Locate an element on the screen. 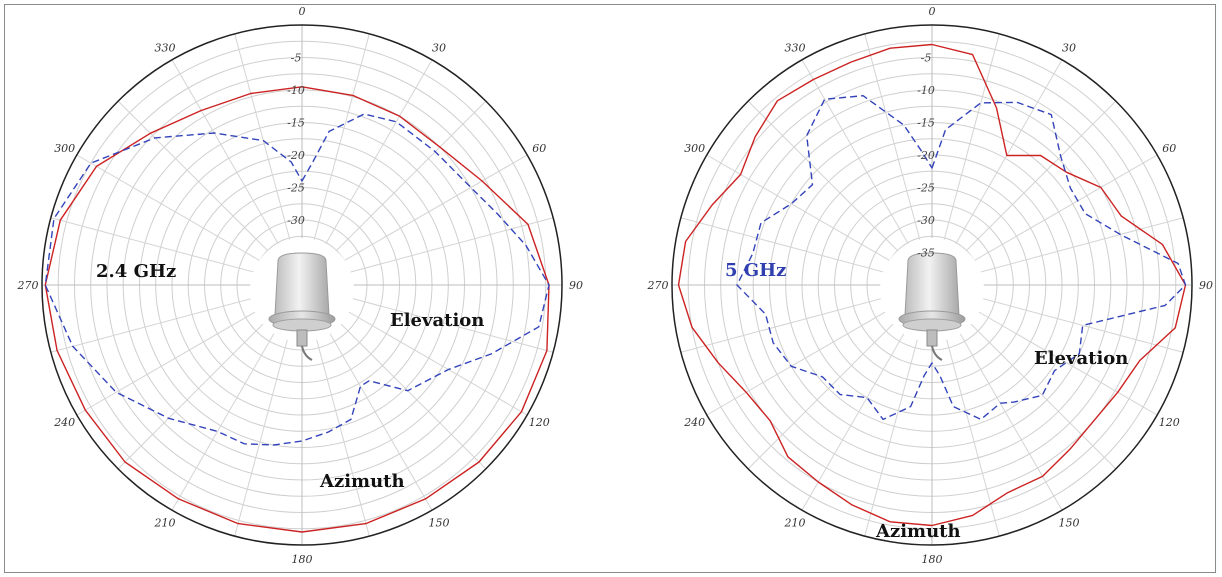 The image size is (1222, 577). angle-tick-label: 300 is located at coordinates (694, 148).